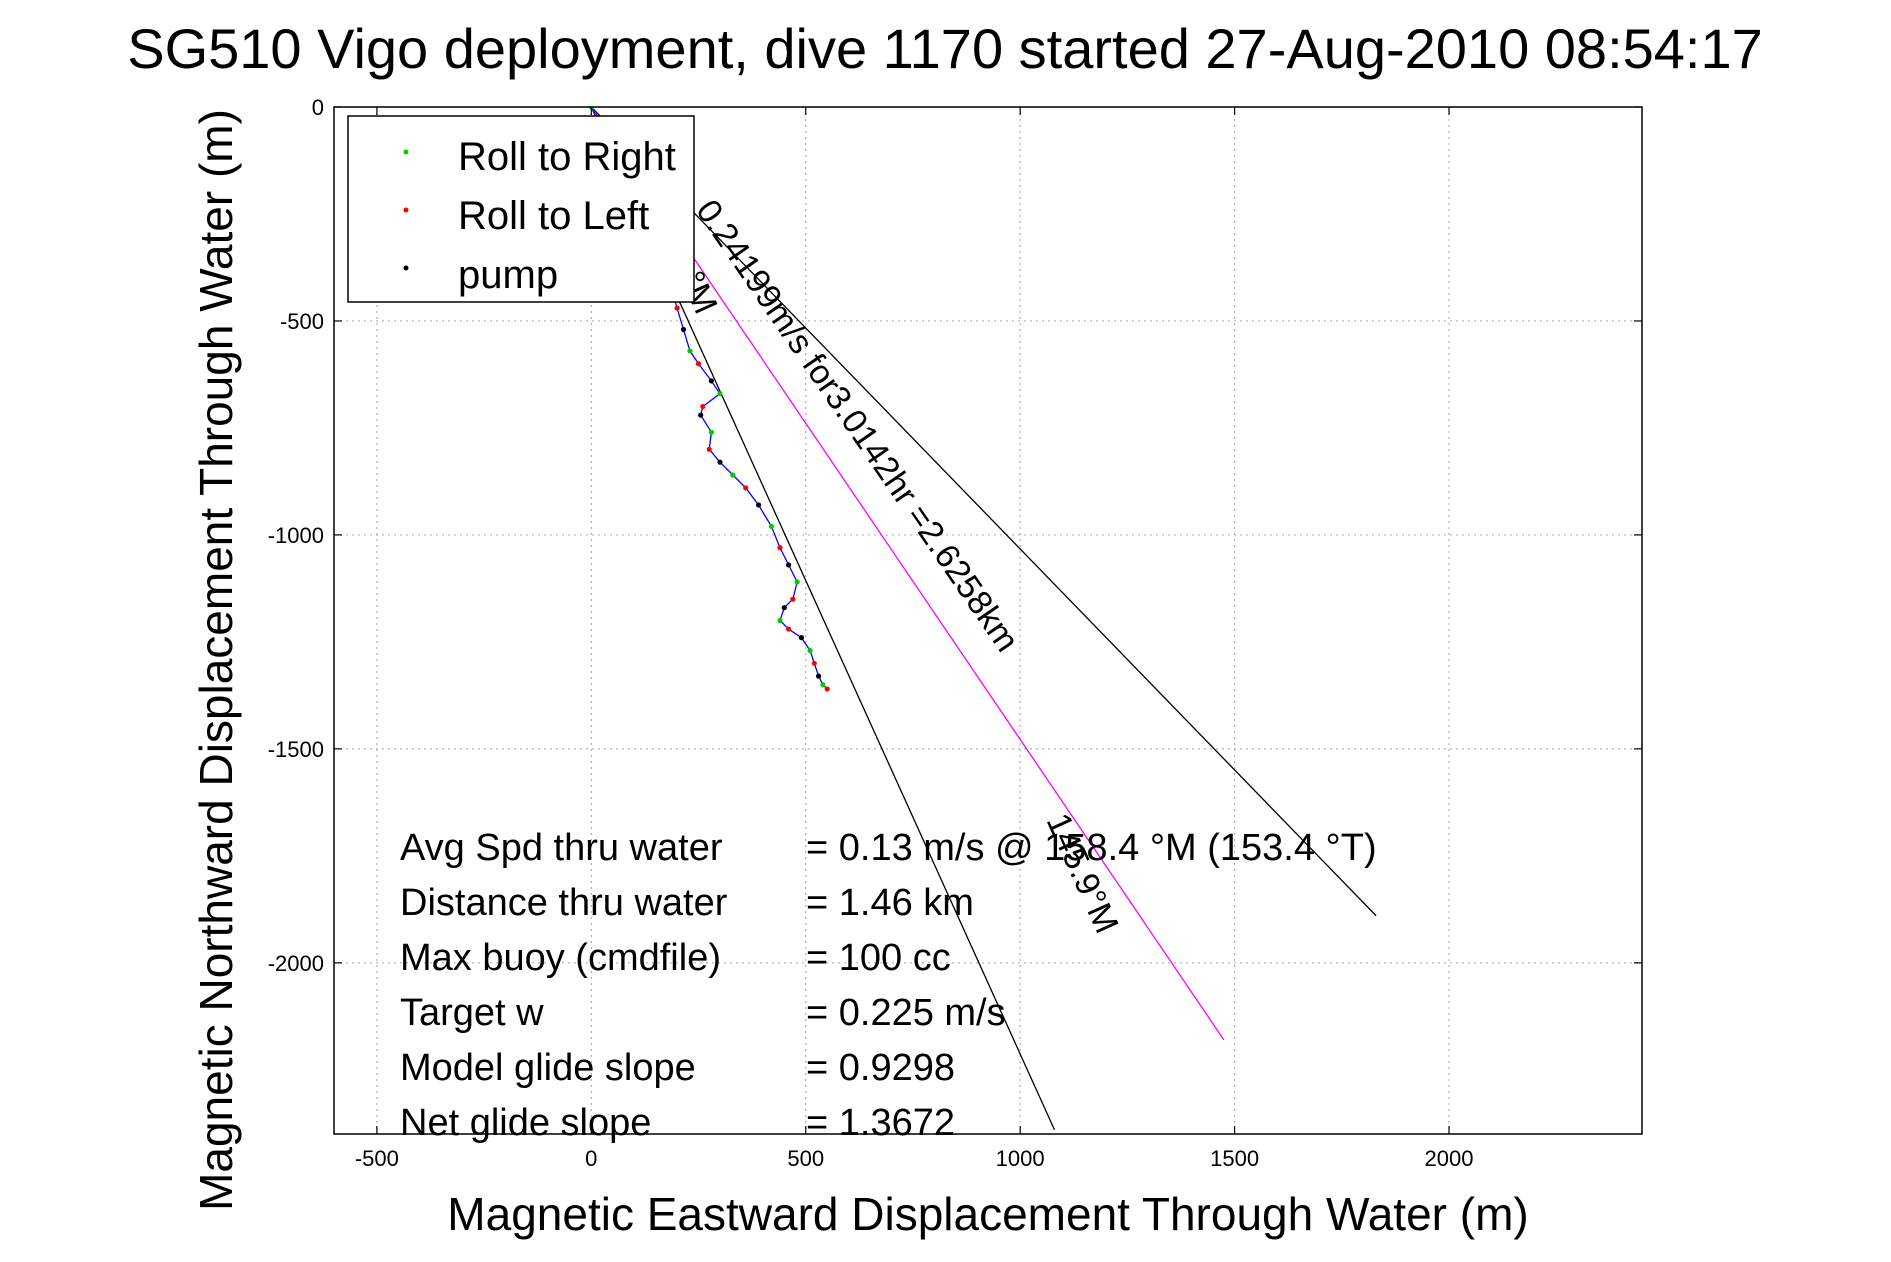 Image resolution: width=1891 pixels, height=1262 pixels. I want to click on x-tick-label: 0, so click(591, 1158).